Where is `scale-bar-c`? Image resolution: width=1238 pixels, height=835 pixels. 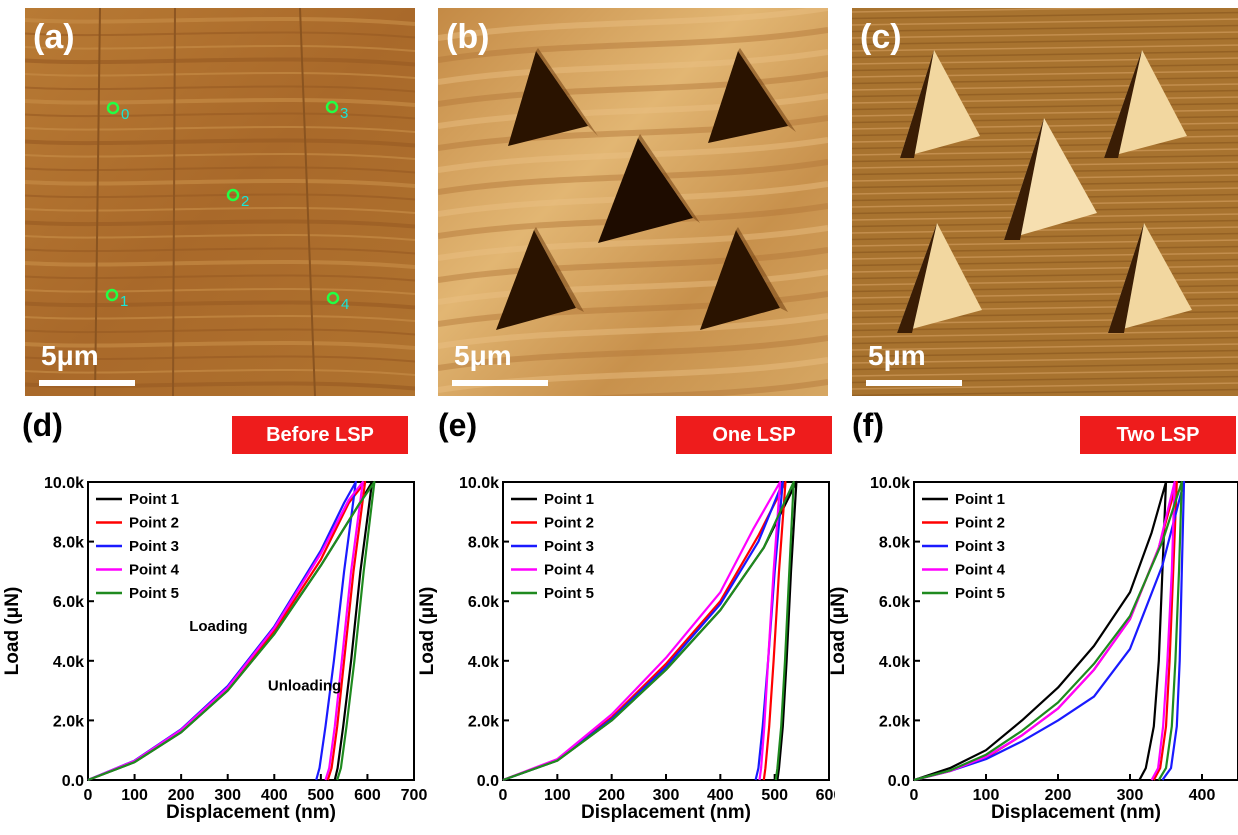 scale-bar-c is located at coordinates (914, 383).